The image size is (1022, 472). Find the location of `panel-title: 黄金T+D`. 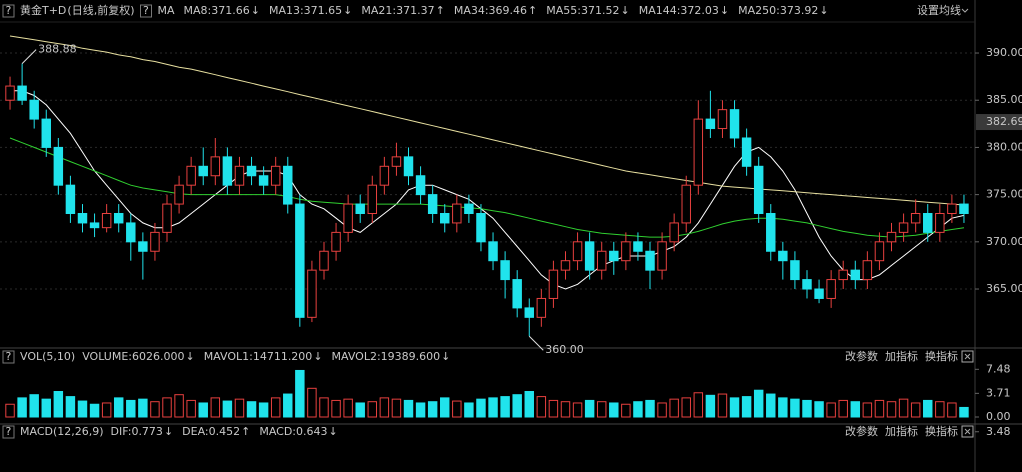

panel-title: 黄金T+D is located at coordinates (43, 10).